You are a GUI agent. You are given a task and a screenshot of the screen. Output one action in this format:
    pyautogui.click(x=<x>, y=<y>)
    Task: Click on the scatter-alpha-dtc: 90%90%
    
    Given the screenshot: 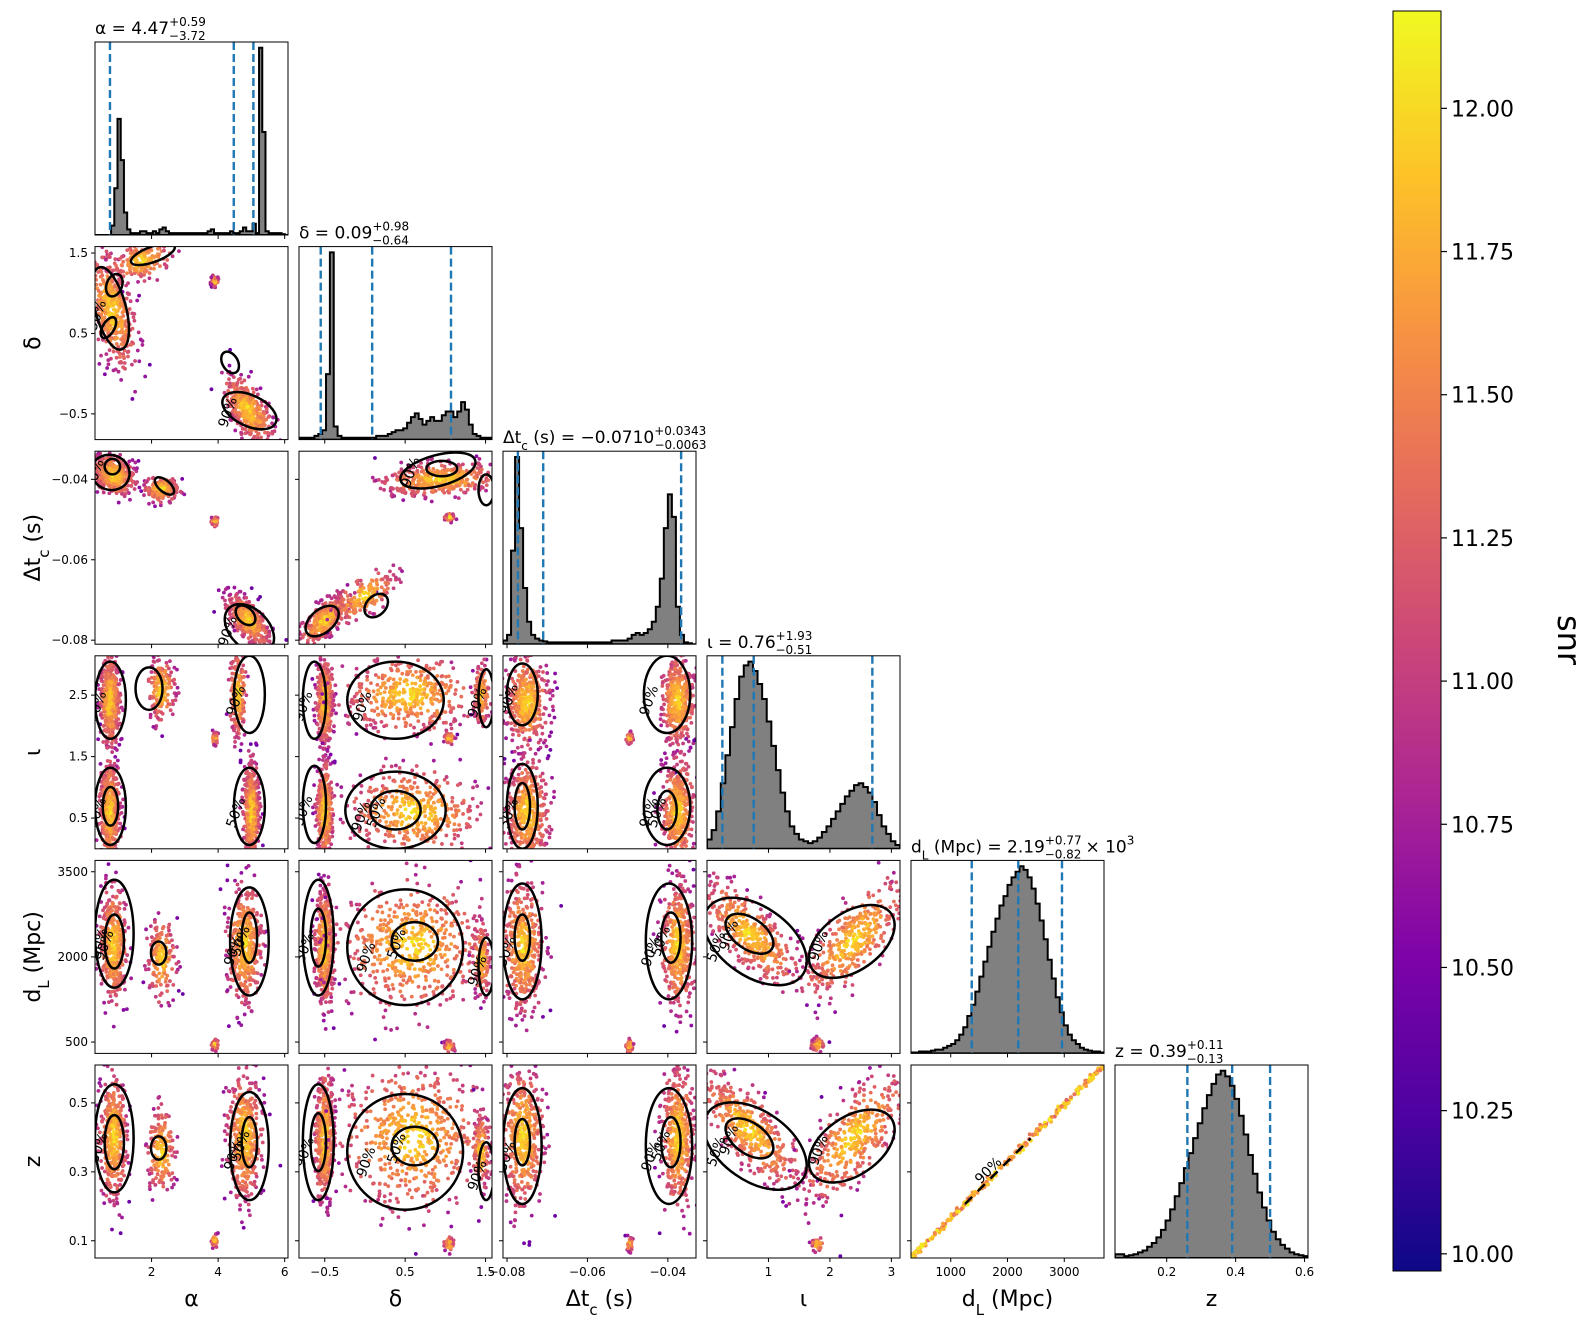 What is the action you would take?
    pyautogui.click(x=189, y=551)
    